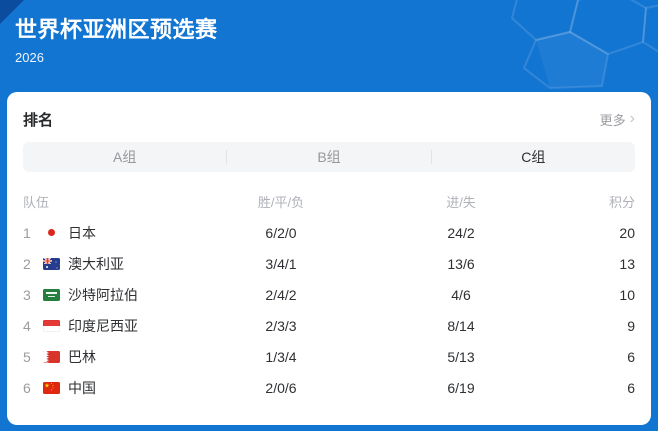 Image resolution: width=658 pixels, height=431 pixels. What do you see at coordinates (51, 356) in the screenshot?
I see `flag-bahrain-icon` at bounding box center [51, 356].